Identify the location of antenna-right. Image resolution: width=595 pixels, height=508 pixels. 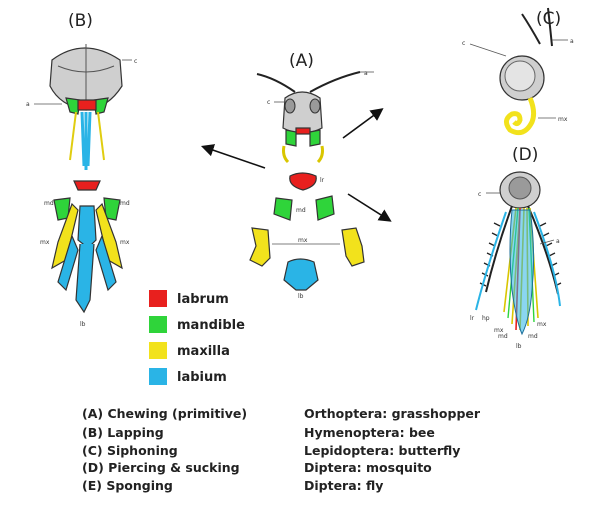
(335, 82).